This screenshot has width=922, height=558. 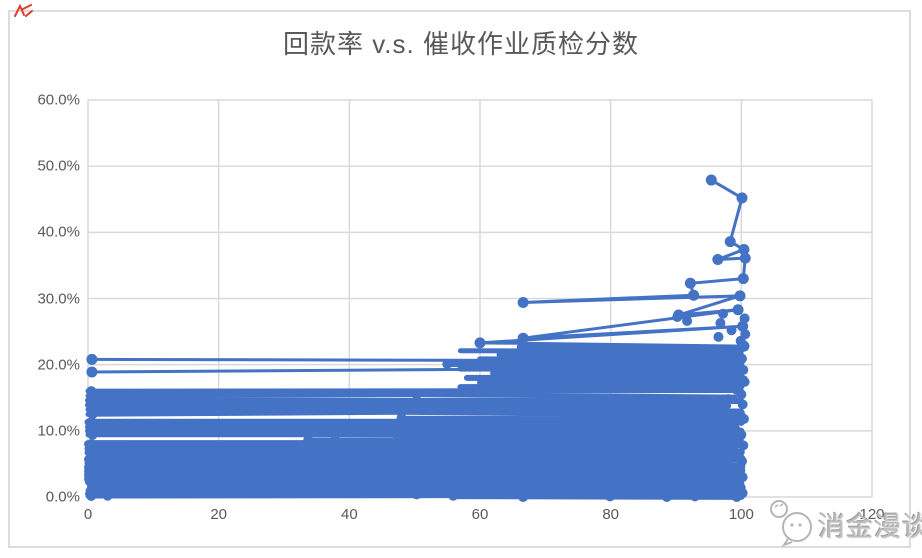 I want to click on x-tick-label: 100, so click(x=741, y=514).